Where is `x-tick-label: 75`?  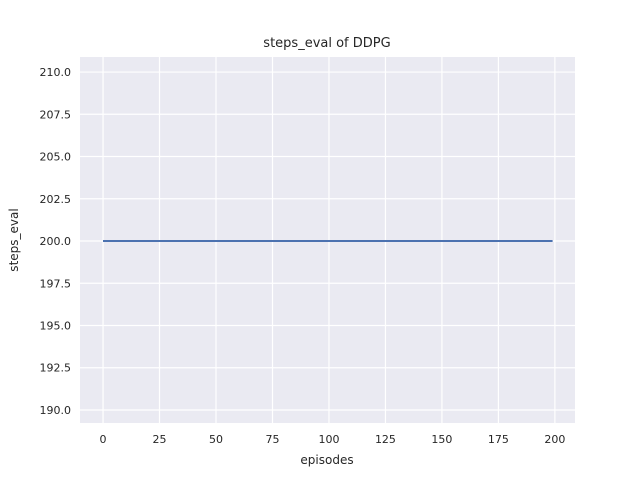
x-tick-label: 75 is located at coordinates (272, 439).